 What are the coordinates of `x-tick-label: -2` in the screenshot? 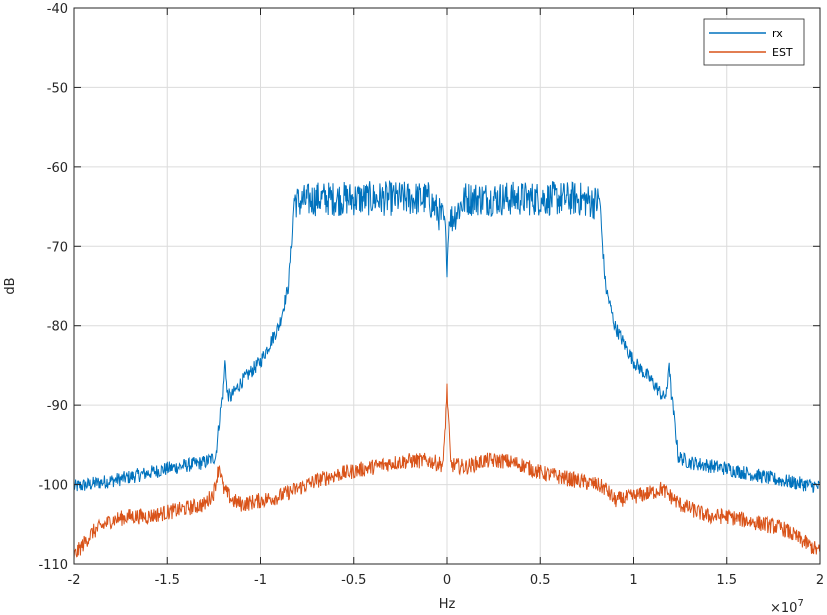 It's located at (74, 580).